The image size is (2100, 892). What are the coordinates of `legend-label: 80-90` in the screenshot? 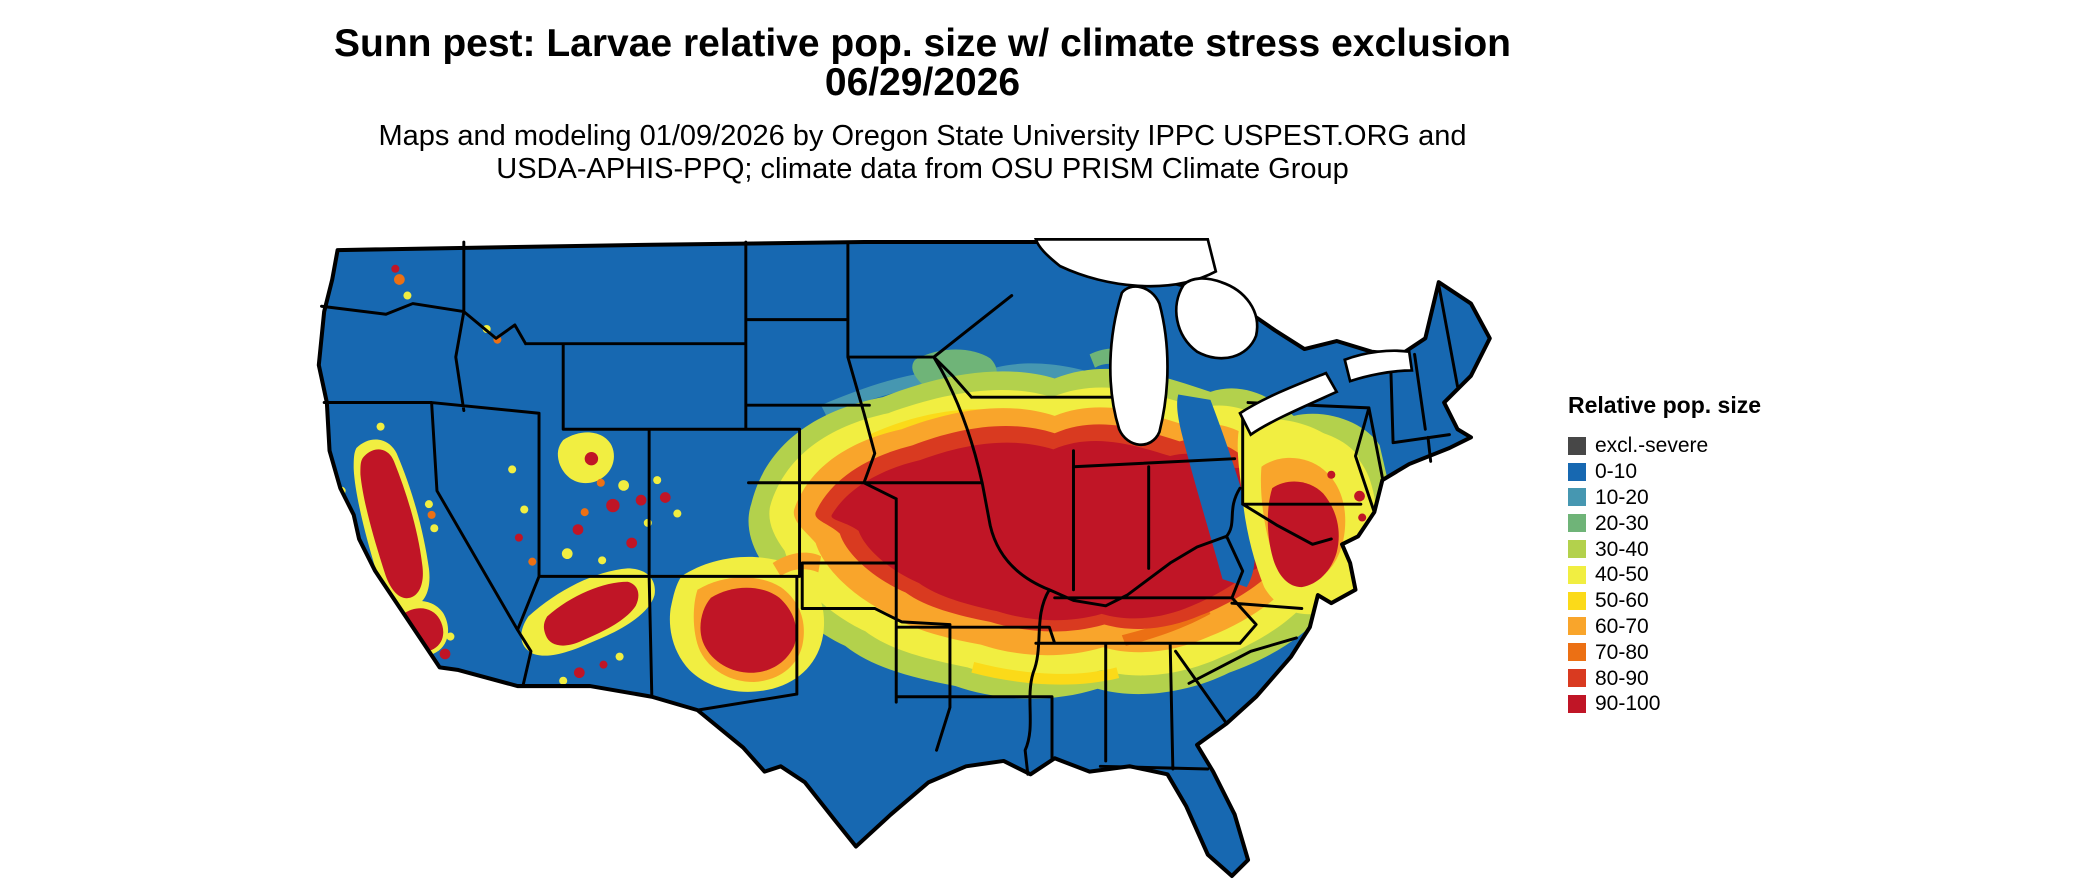 It's located at (1622, 678).